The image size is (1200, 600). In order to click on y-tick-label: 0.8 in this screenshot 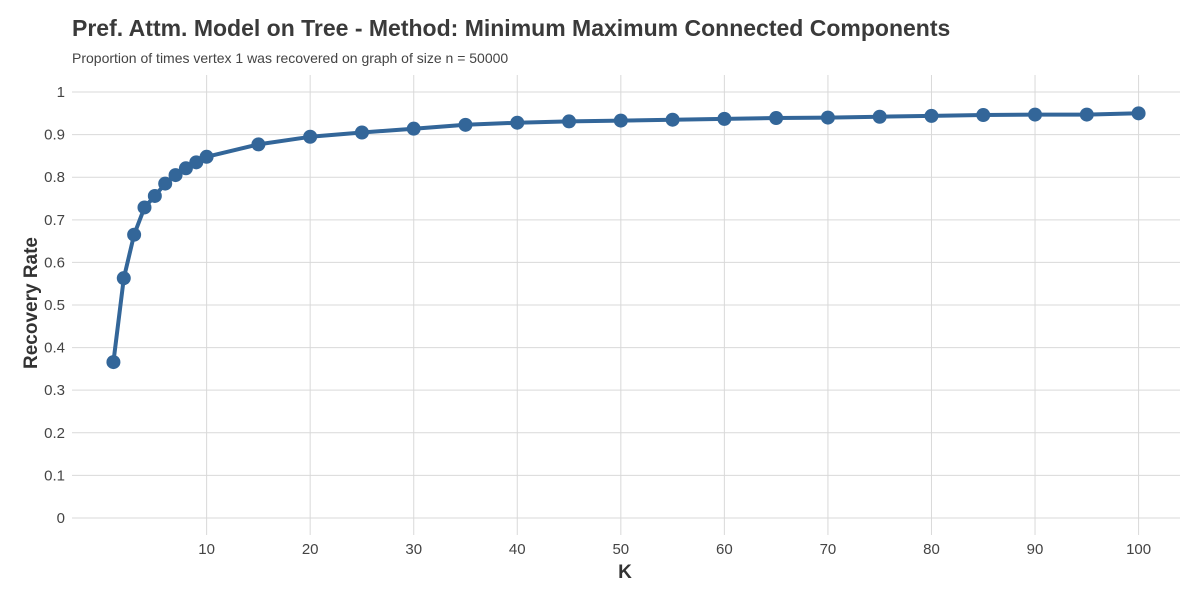, I will do `click(54, 177)`.